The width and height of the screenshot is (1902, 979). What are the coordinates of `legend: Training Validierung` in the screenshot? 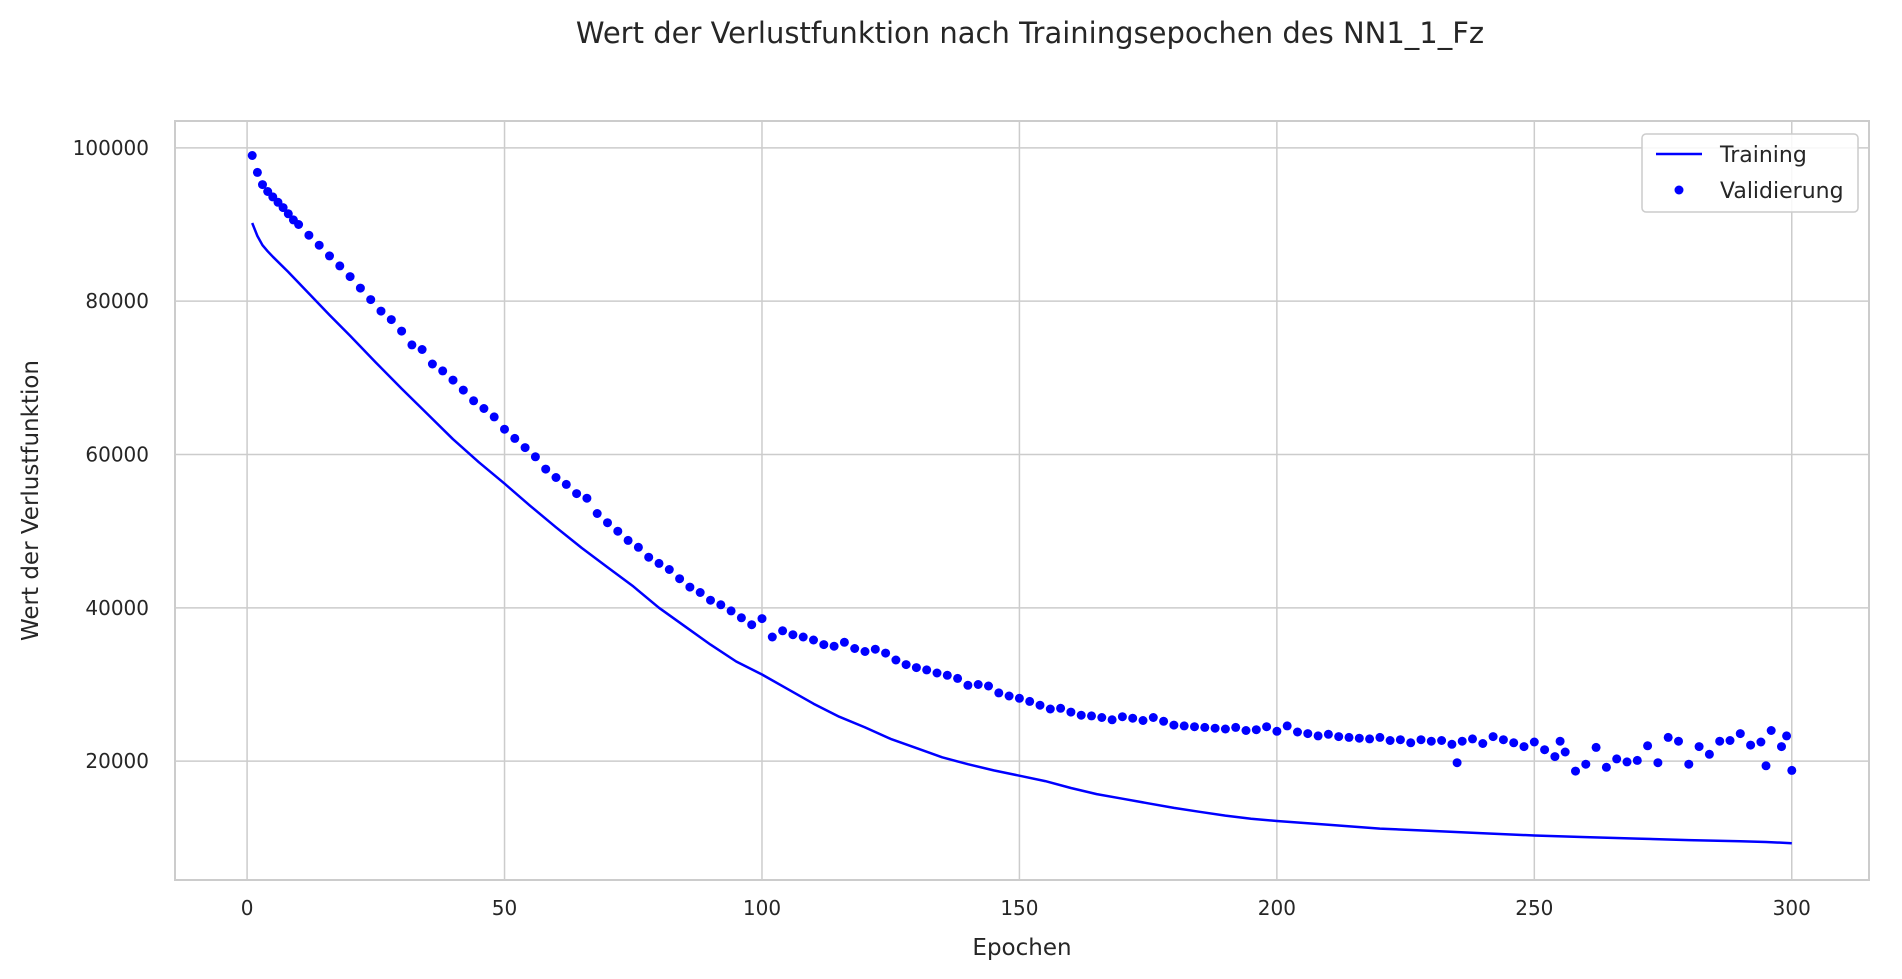 It's located at (1750, 173).